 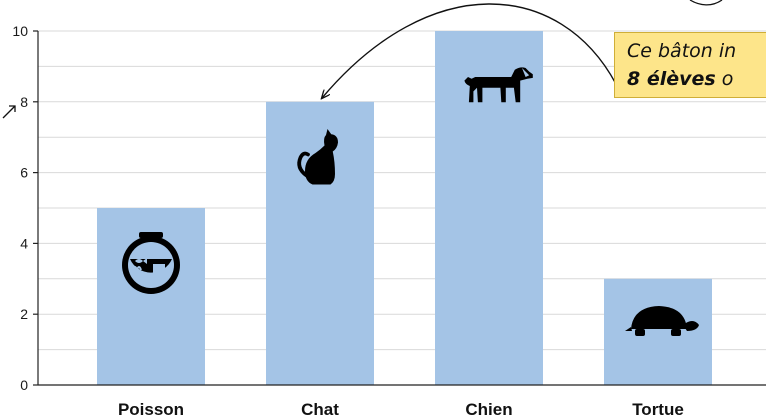 I want to click on y-tick-label: 0, so click(x=24, y=385).